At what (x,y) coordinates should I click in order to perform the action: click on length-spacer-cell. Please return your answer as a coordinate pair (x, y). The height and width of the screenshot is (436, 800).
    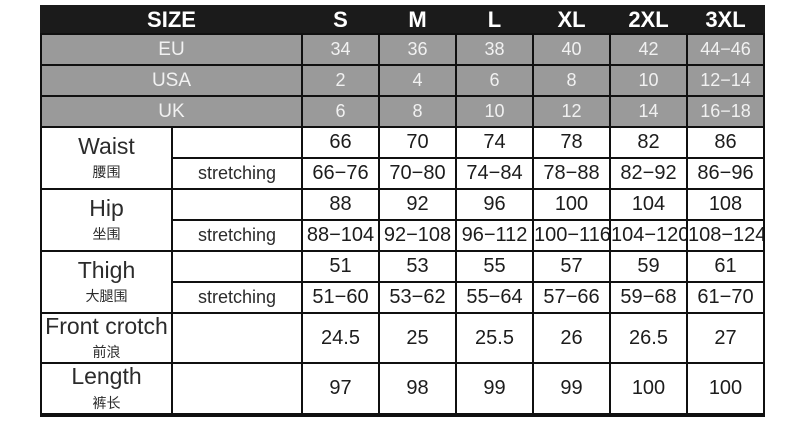
    Looking at the image, I should click on (237, 389).